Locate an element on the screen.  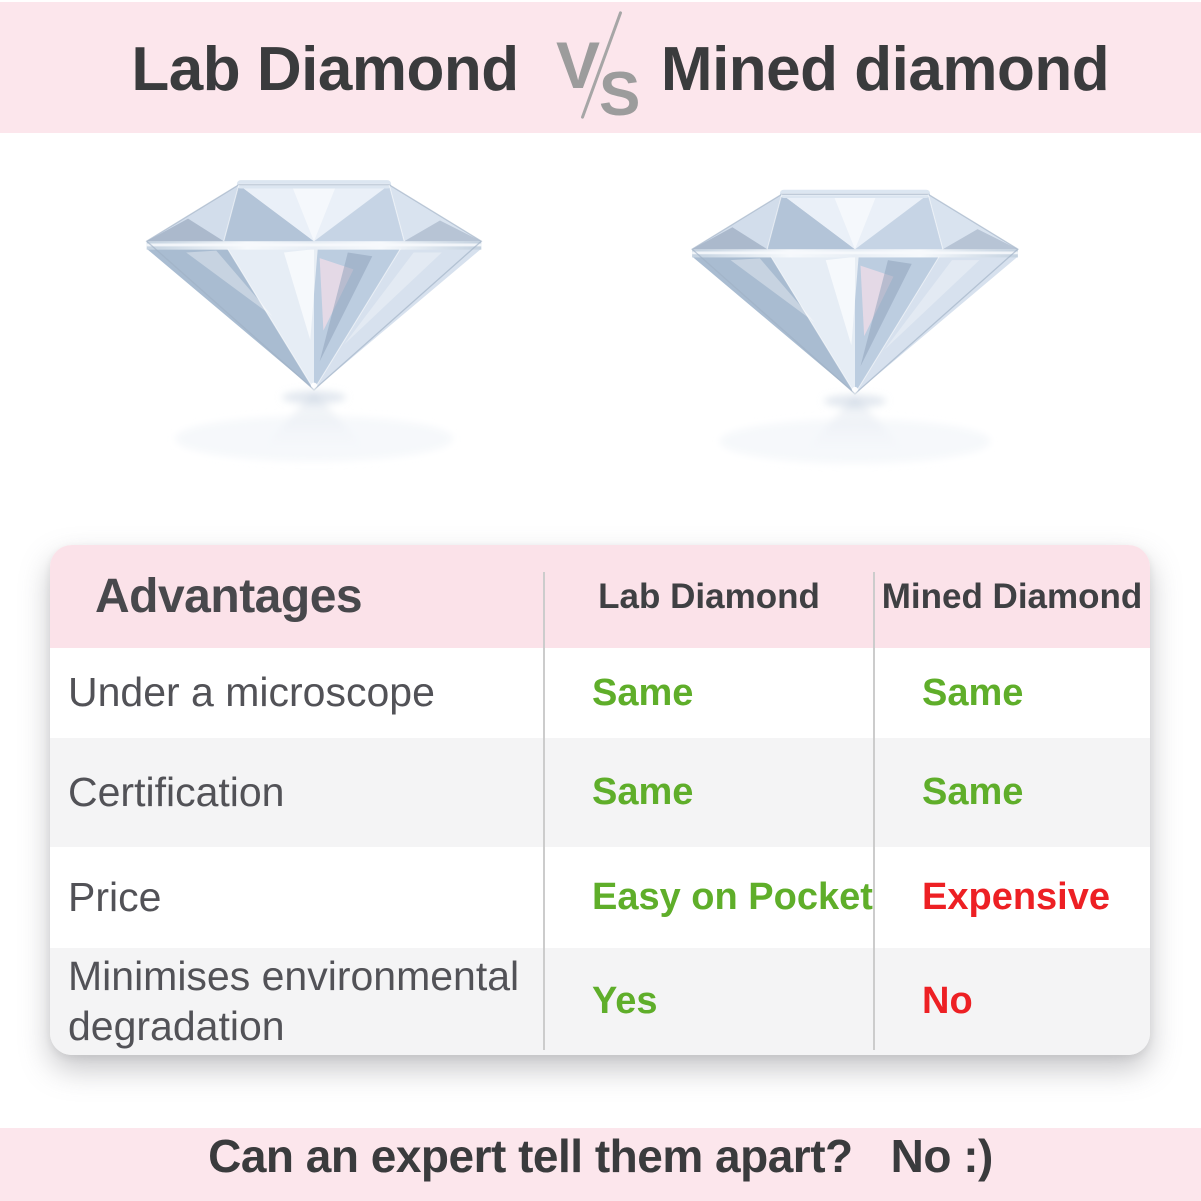
mined-value-cell: No is located at coordinates (947, 1001).